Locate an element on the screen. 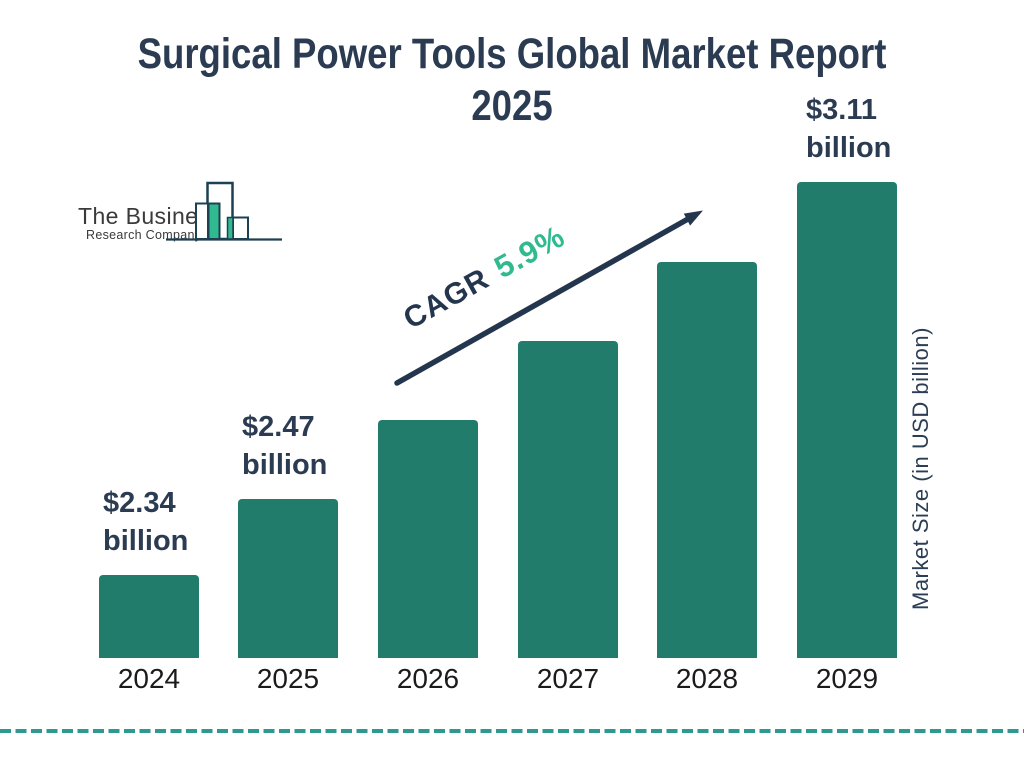  value-2029-unit: billion is located at coordinates (849, 148).